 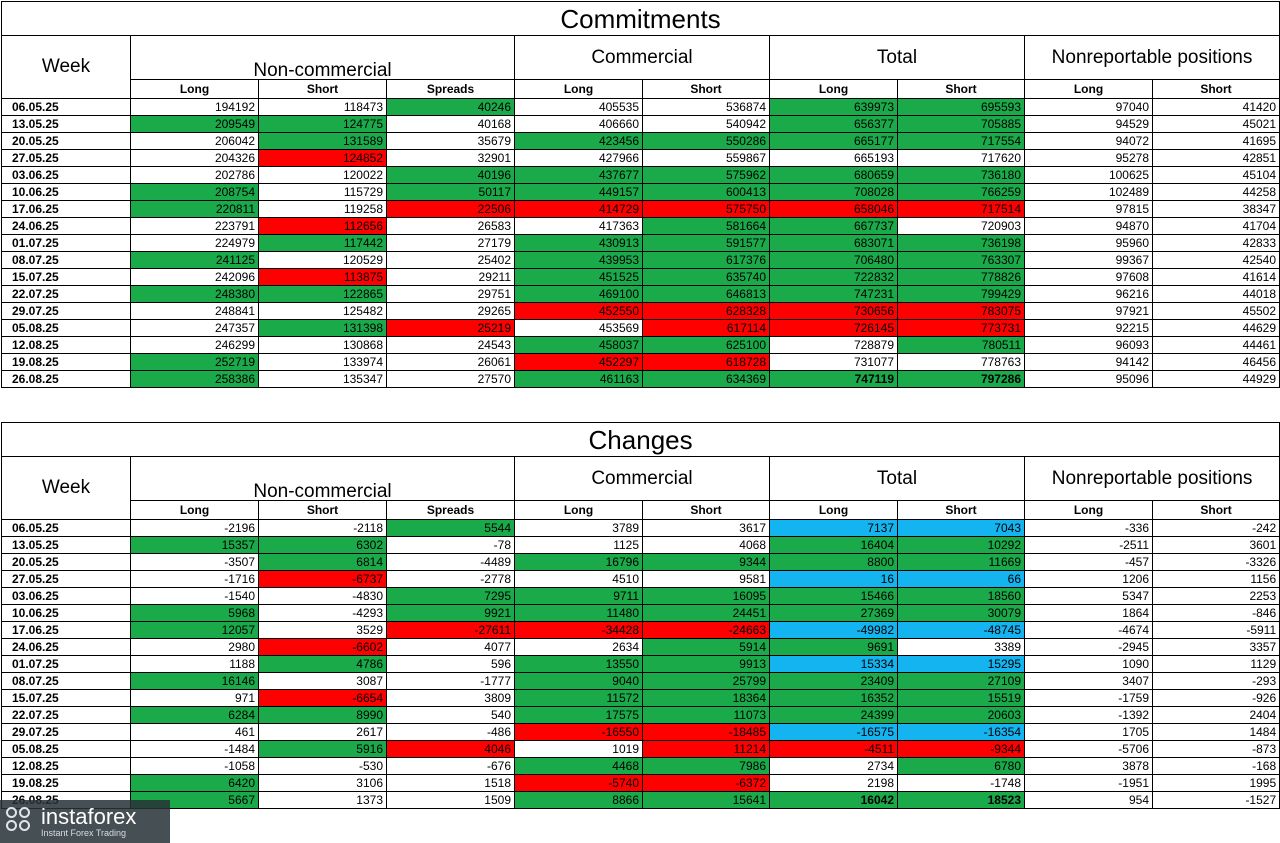 I want to click on value-cell: 726145, so click(x=833, y=328).